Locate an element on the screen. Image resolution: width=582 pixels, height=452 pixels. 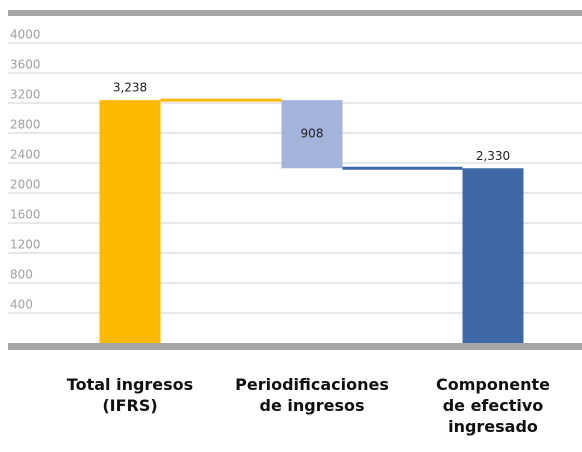
data-label: 2,330 is located at coordinates (493, 156).